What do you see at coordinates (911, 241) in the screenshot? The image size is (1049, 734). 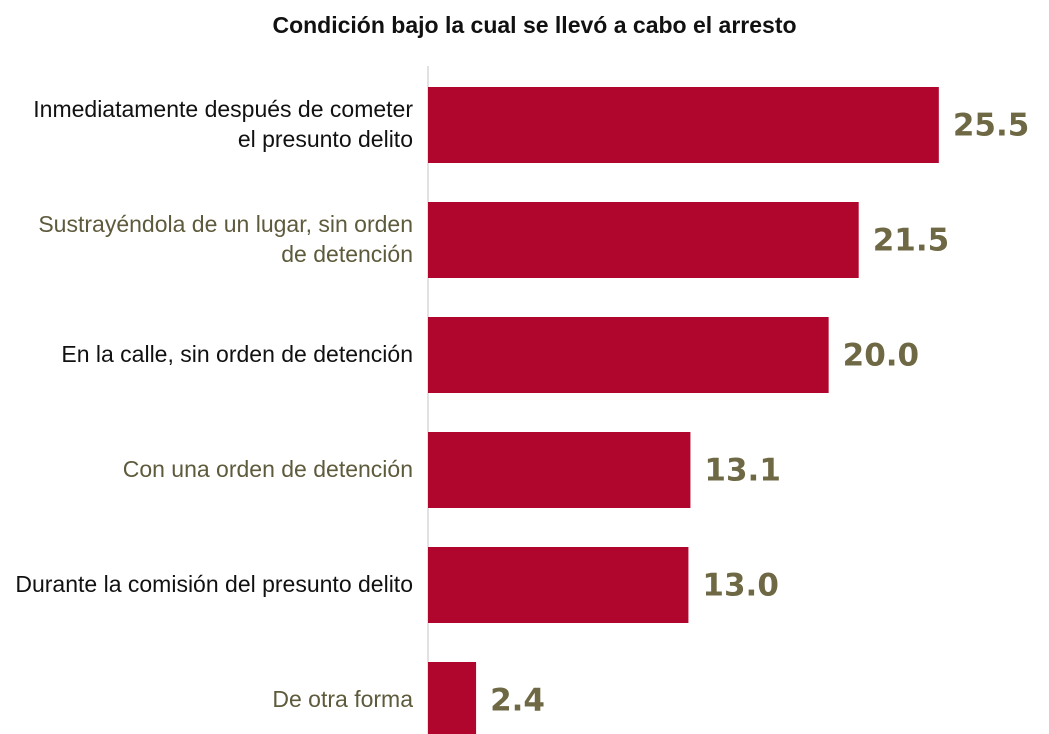 I see `value-label: 21.5` at bounding box center [911, 241].